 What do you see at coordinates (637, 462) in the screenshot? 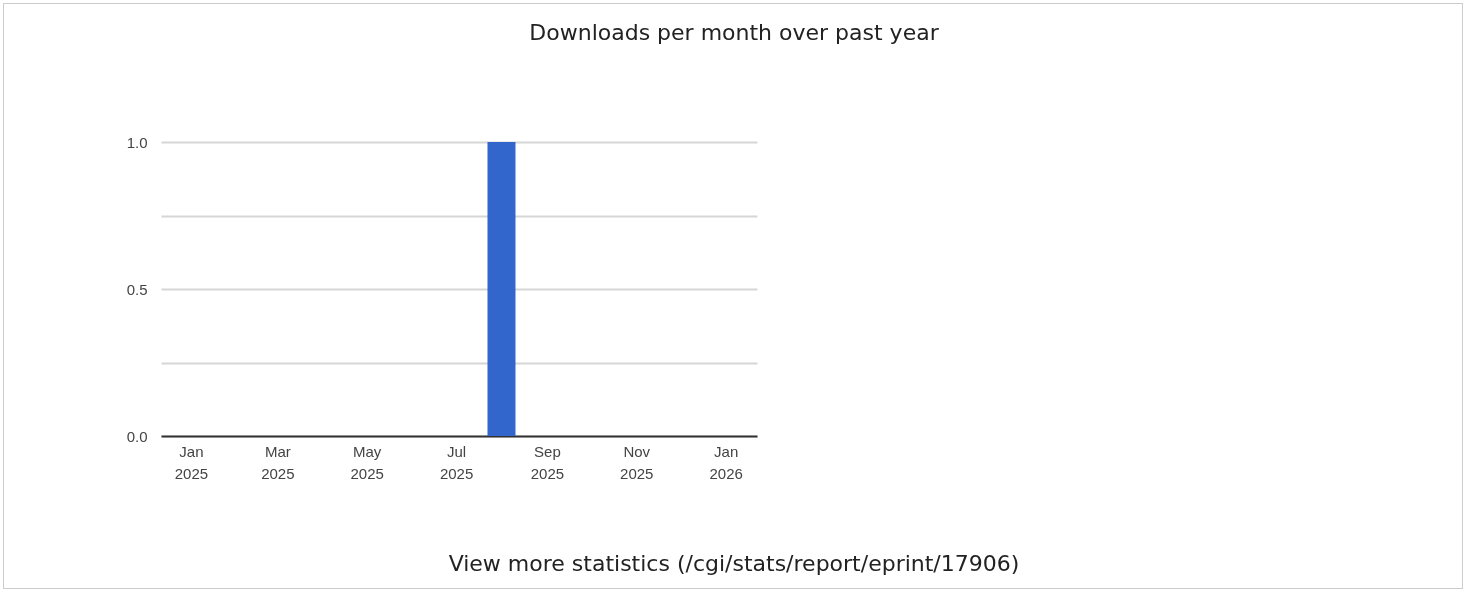
I see `x-tick-label: Nov 2025` at bounding box center [637, 462].